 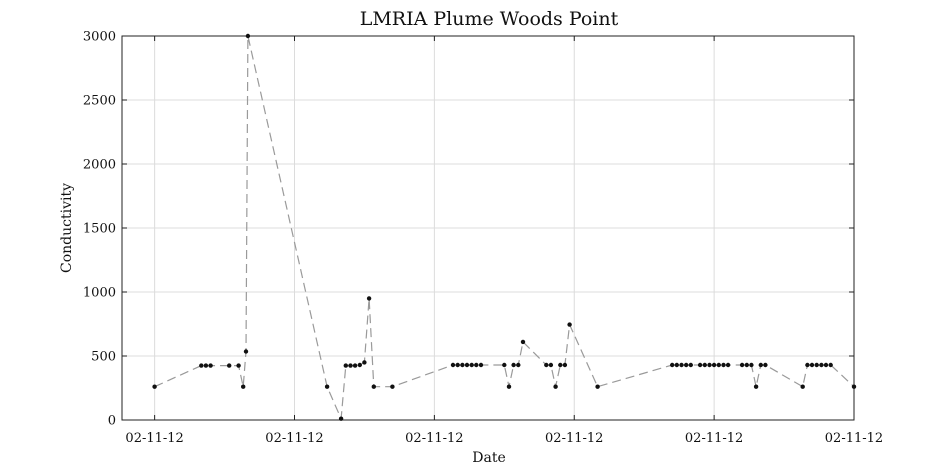 What do you see at coordinates (99, 37) in the screenshot?
I see `y-tick-label: 3000` at bounding box center [99, 37].